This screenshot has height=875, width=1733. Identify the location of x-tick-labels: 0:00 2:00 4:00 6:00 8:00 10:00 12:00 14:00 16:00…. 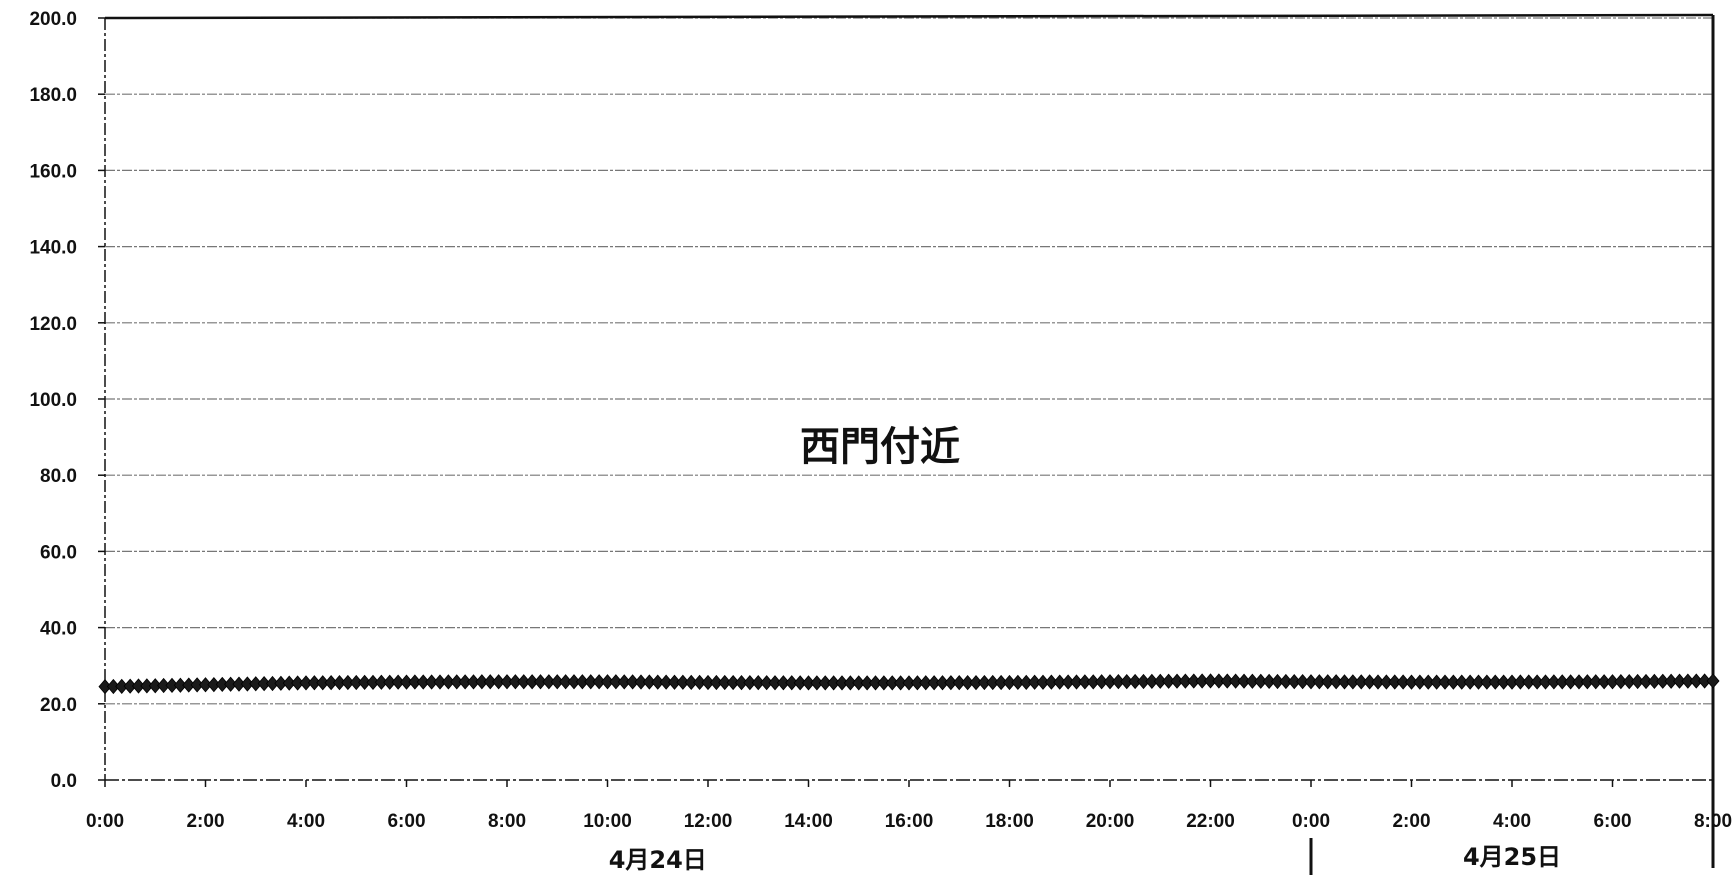
(909, 821).